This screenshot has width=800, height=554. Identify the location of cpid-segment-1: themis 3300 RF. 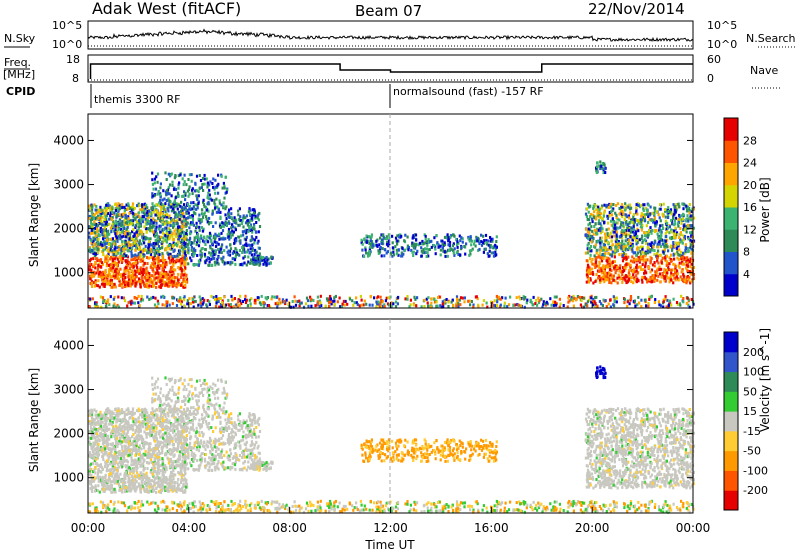
(137, 99).